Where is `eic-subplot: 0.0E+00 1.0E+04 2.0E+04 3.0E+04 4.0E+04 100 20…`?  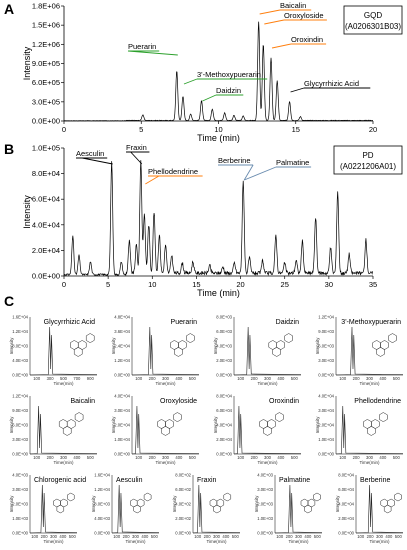 eic-subplot: 0.0E+00 1.0E+04 2.0E+04 3.0E+04 4.0E+04 100 20… is located at coordinates (155, 429).